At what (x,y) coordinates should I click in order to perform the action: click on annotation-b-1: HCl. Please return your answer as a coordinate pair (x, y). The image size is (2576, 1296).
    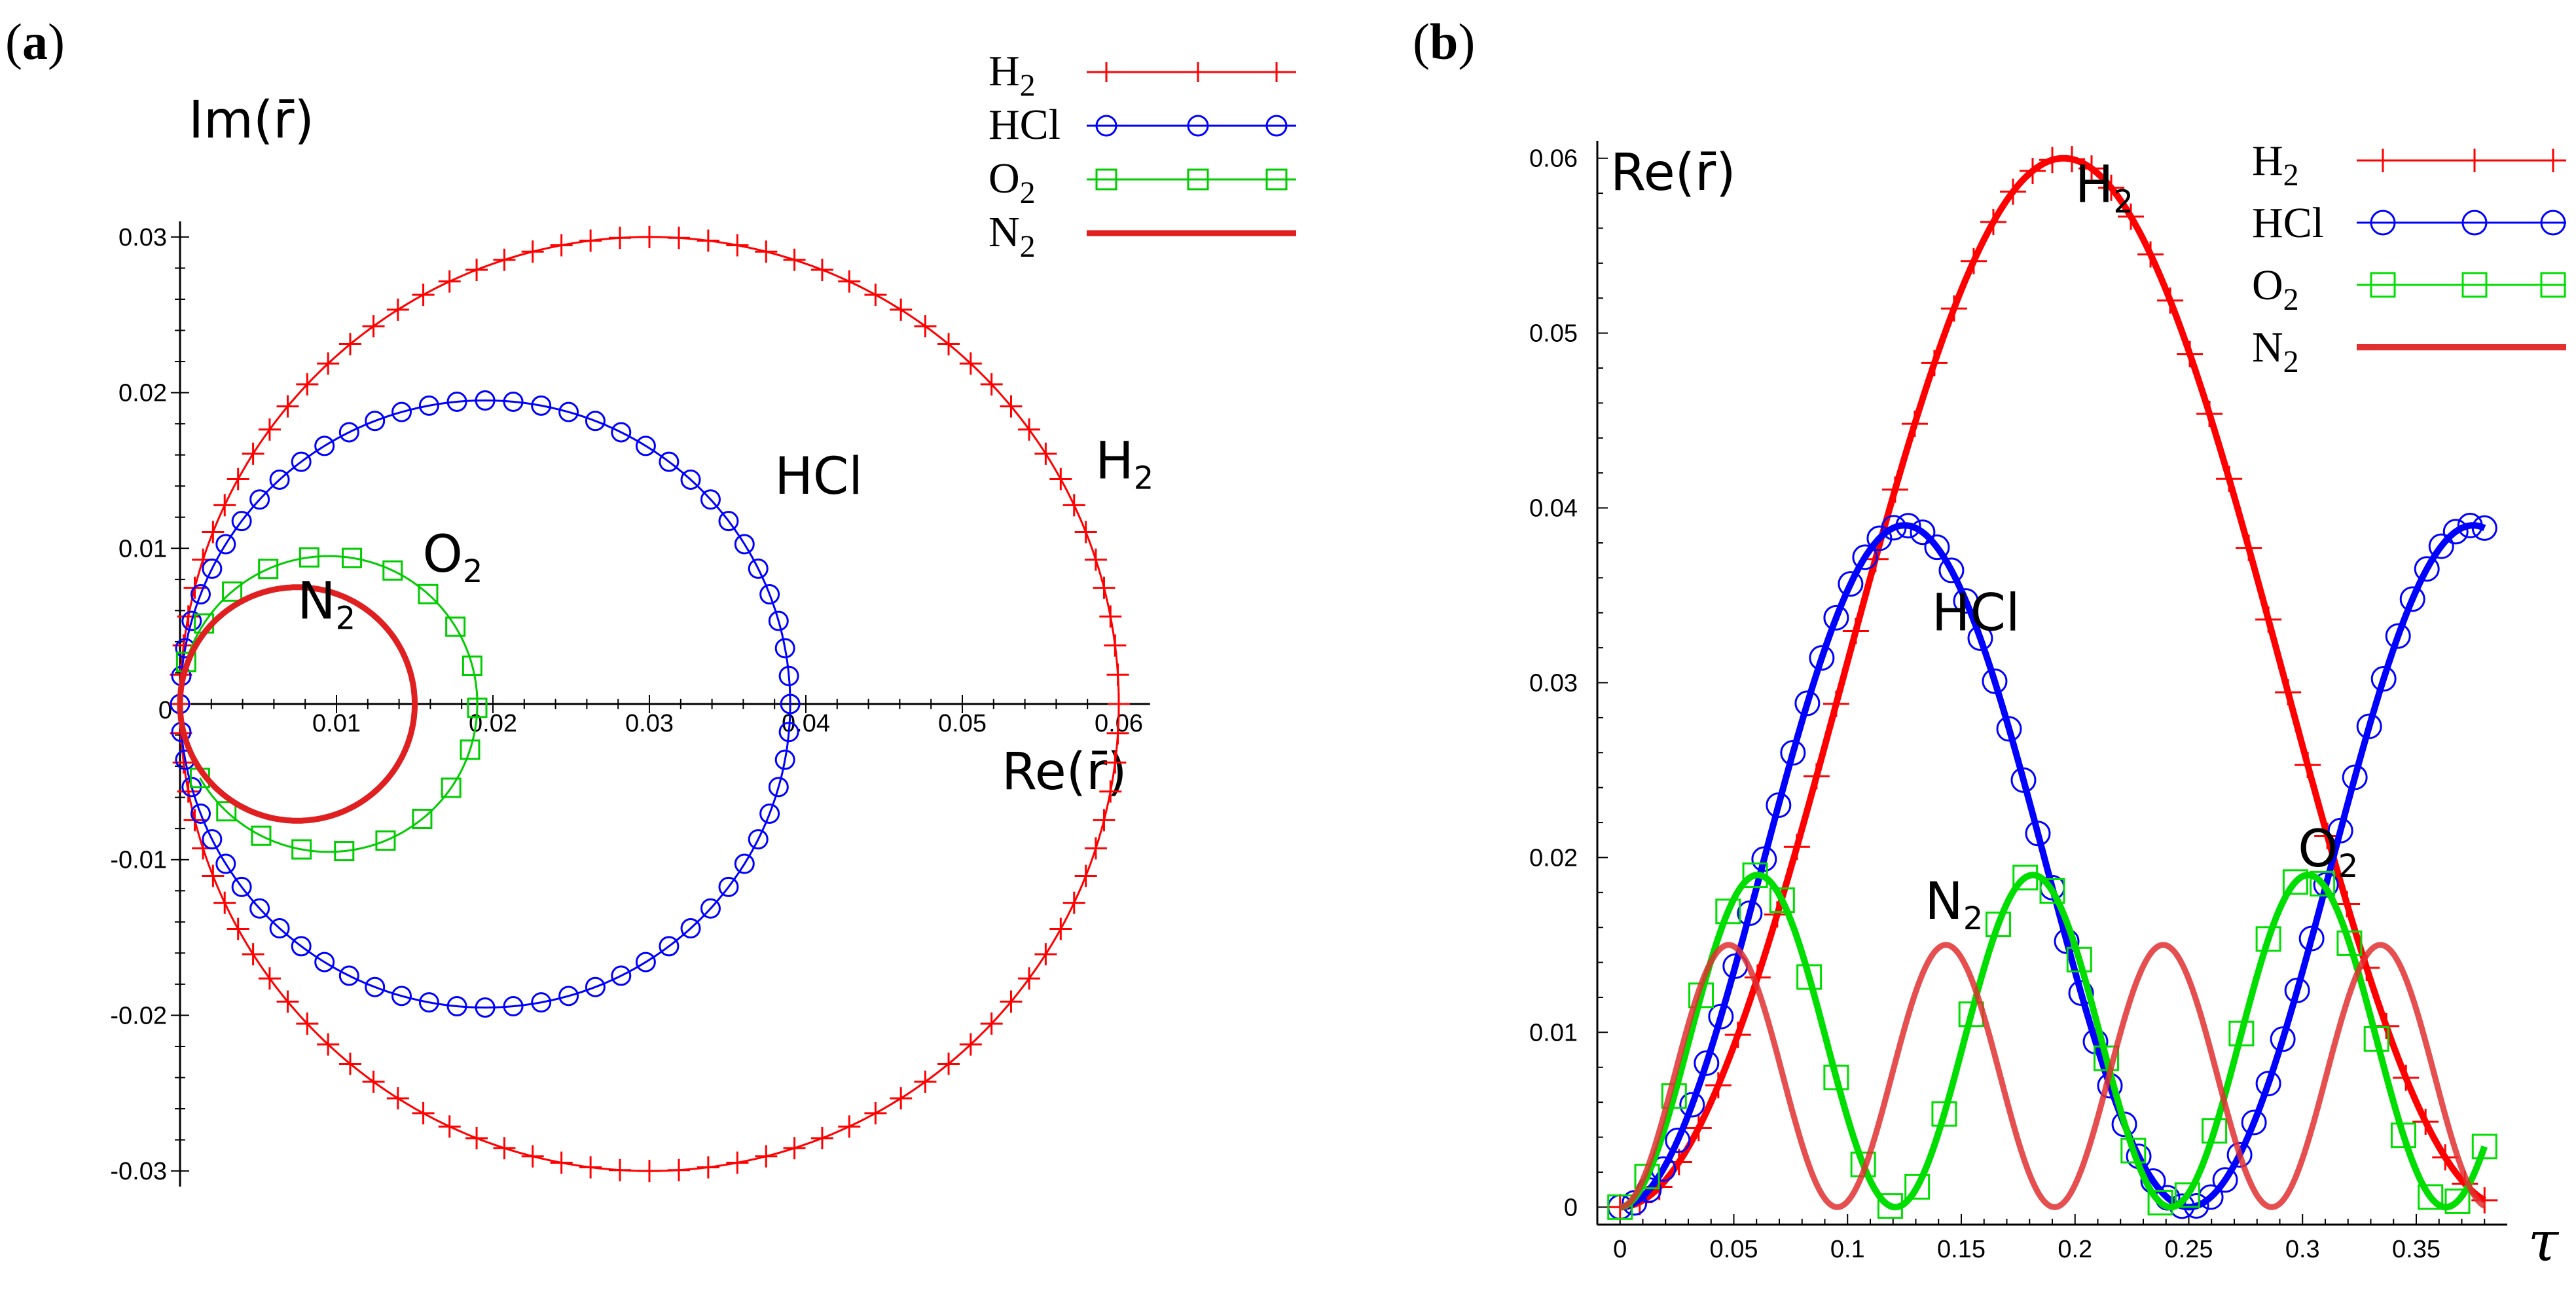
    Looking at the image, I should click on (1976, 612).